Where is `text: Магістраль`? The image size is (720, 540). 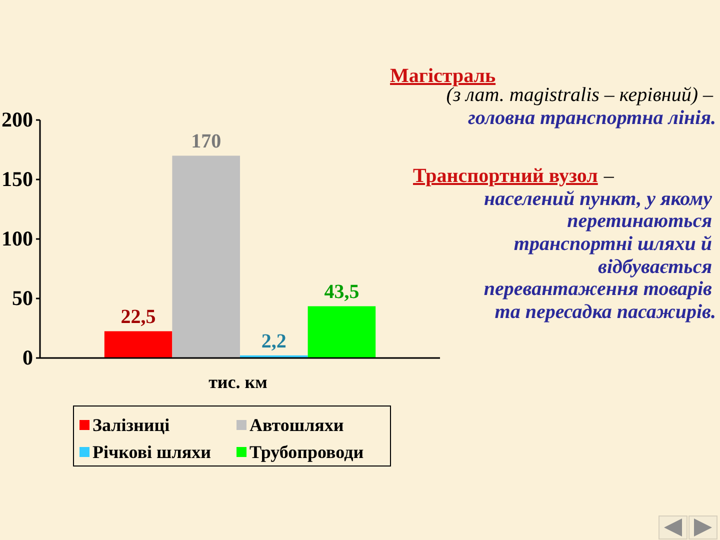
text: Магістраль is located at coordinates (443, 76).